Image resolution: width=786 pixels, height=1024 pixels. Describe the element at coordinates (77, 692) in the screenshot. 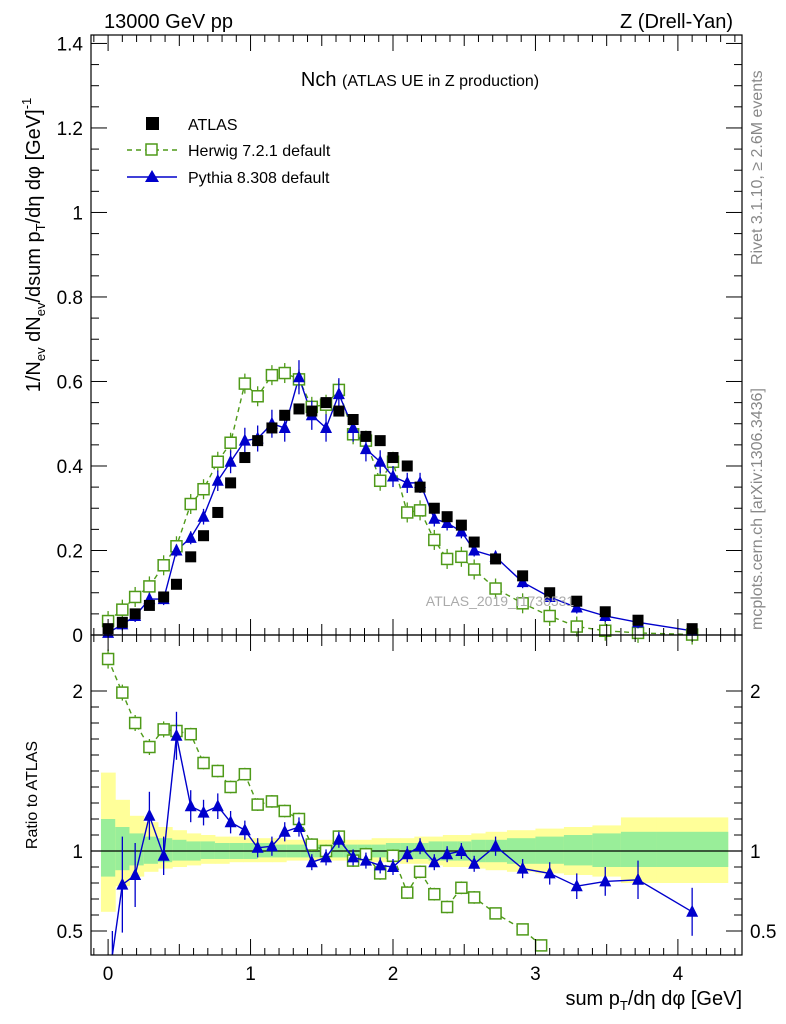

I see `ratio-ytick-label: 2` at that location.